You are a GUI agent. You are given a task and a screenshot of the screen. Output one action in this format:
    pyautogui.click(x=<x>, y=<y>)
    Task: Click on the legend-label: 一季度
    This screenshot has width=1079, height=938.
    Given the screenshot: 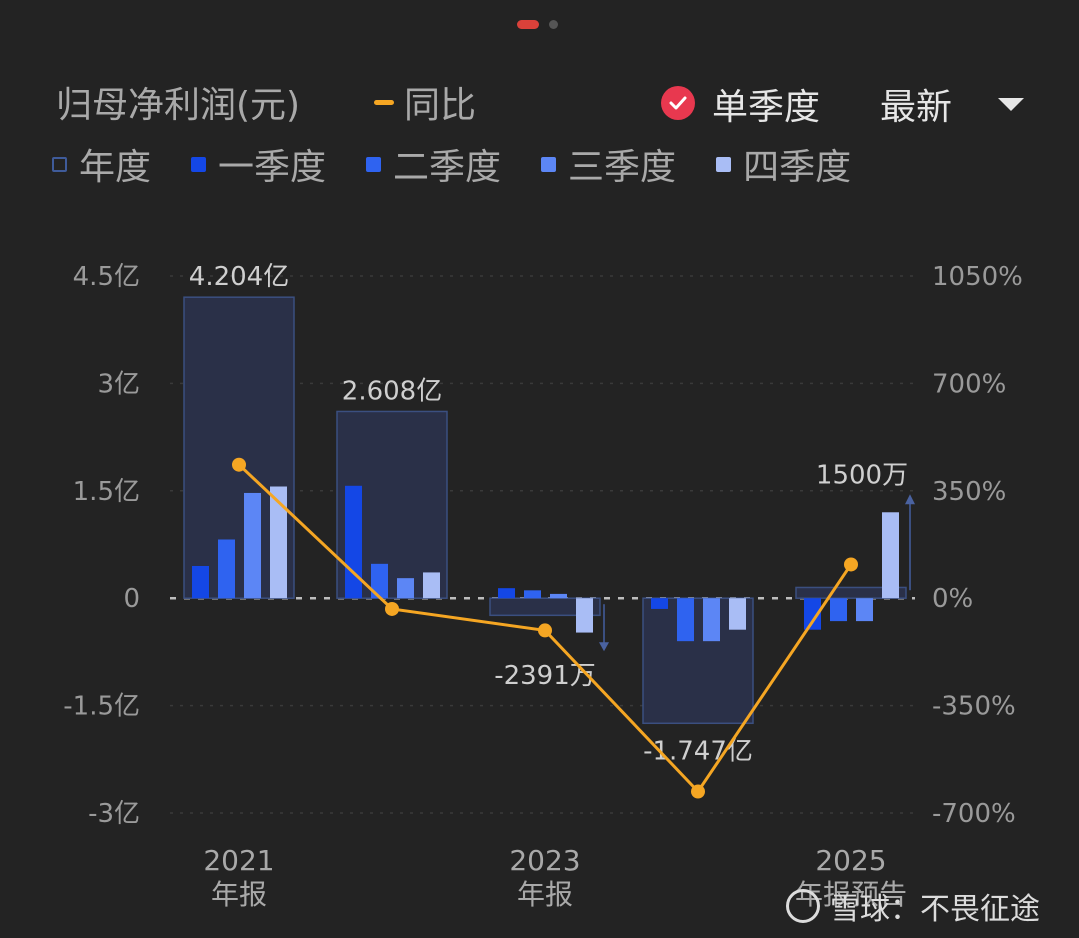 What is the action you would take?
    pyautogui.click(x=272, y=167)
    